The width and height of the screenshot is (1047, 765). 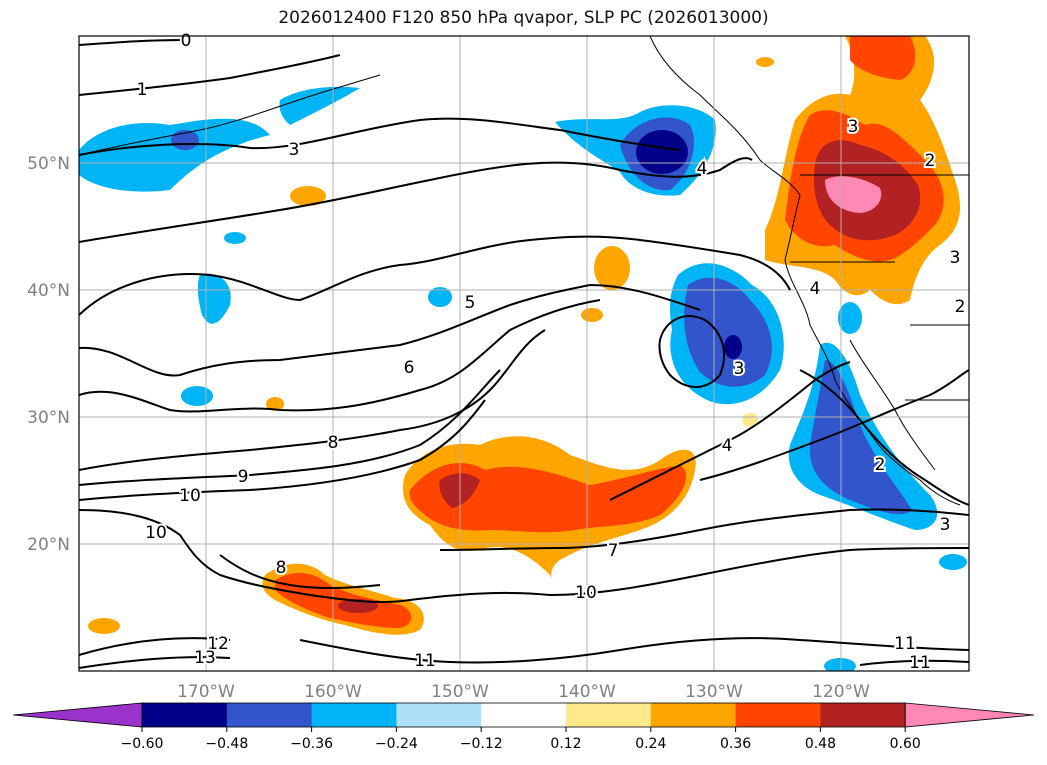 I want to click on lat-label: 50°N, so click(x=48, y=164).